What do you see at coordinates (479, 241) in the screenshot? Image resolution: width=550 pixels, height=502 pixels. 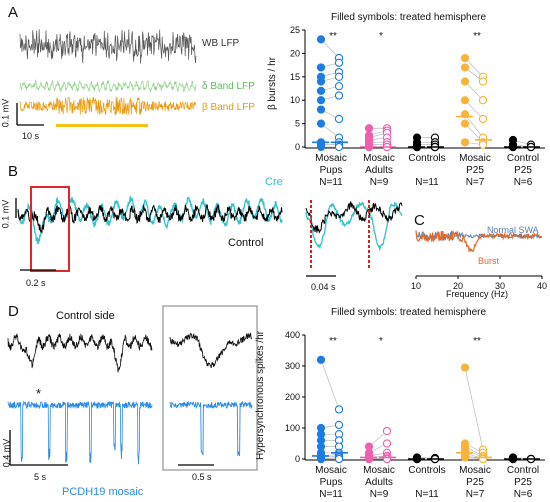 I see `burst-spectrum` at bounding box center [479, 241].